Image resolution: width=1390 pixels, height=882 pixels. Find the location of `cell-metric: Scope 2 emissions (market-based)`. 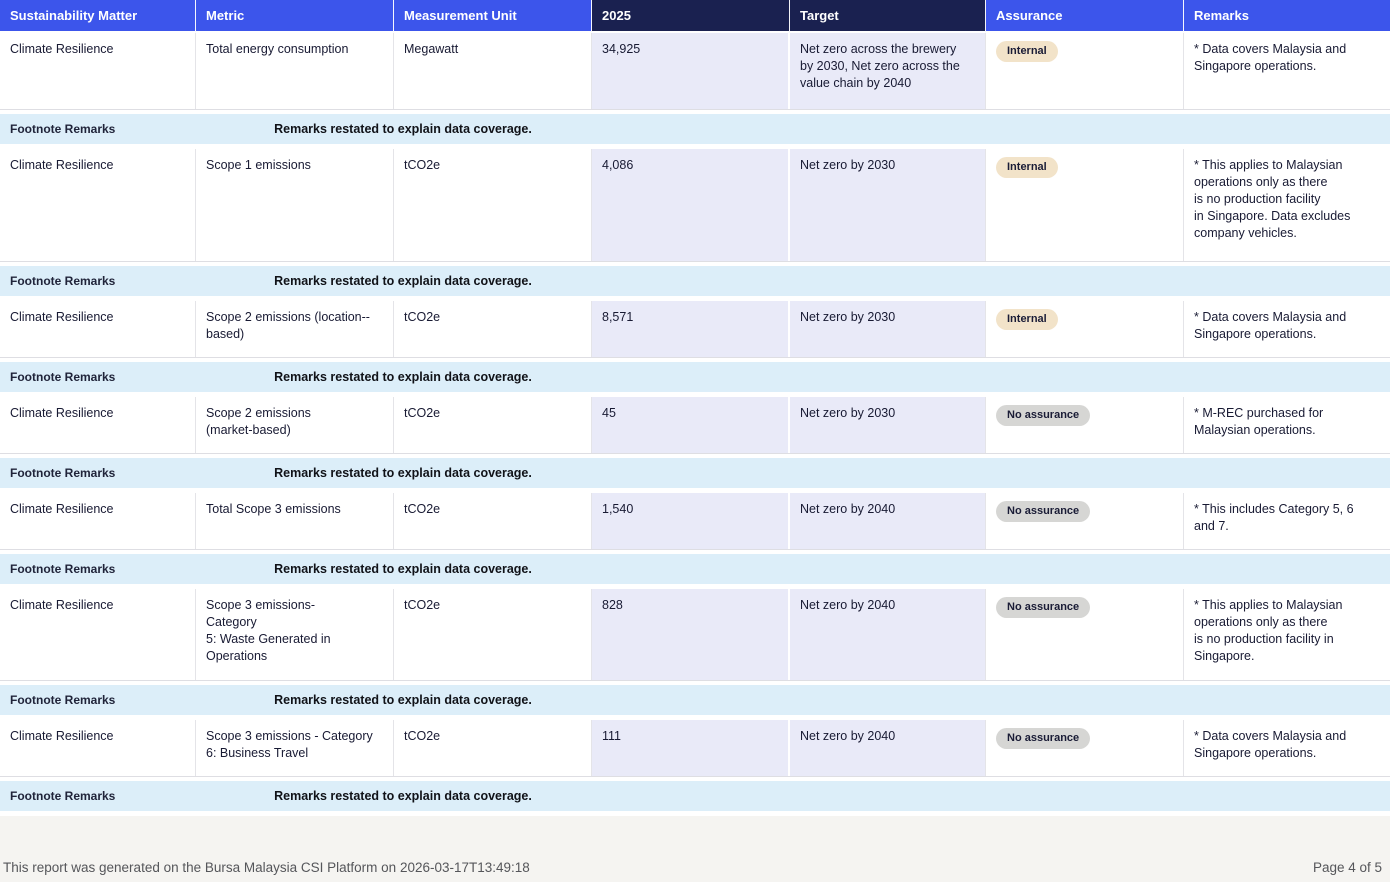

cell-metric: Scope 2 emissions (market-based) is located at coordinates (295, 425).